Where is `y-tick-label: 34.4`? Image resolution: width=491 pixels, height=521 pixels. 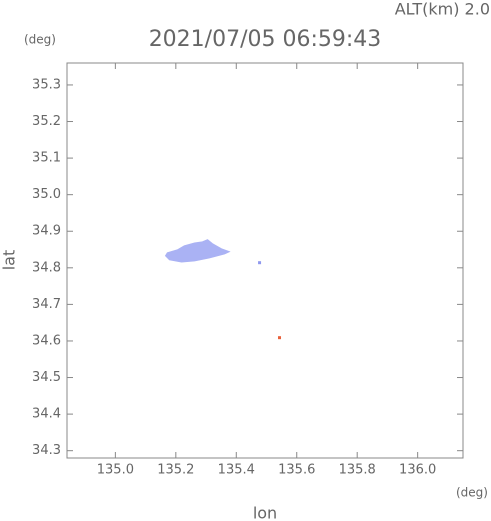 y-tick-label: 34.4 is located at coordinates (46, 414).